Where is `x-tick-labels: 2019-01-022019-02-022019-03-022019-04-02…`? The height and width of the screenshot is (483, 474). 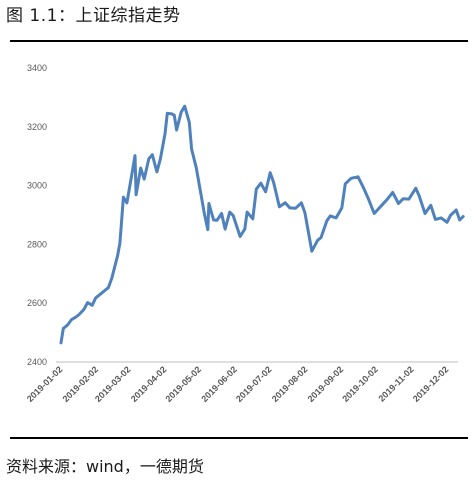
x-tick-labels: 2019-01-022019-02-022019-03-022019-04-02… is located at coordinates (238, 384).